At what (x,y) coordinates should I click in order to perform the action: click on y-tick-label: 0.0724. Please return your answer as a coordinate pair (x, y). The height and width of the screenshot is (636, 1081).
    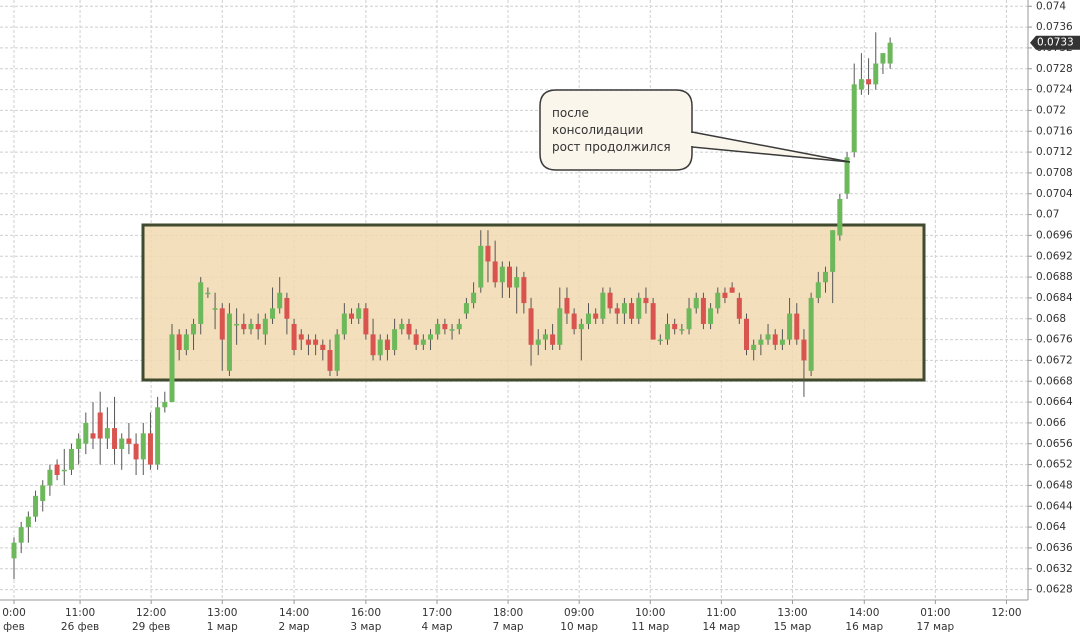
    Looking at the image, I should click on (1054, 90).